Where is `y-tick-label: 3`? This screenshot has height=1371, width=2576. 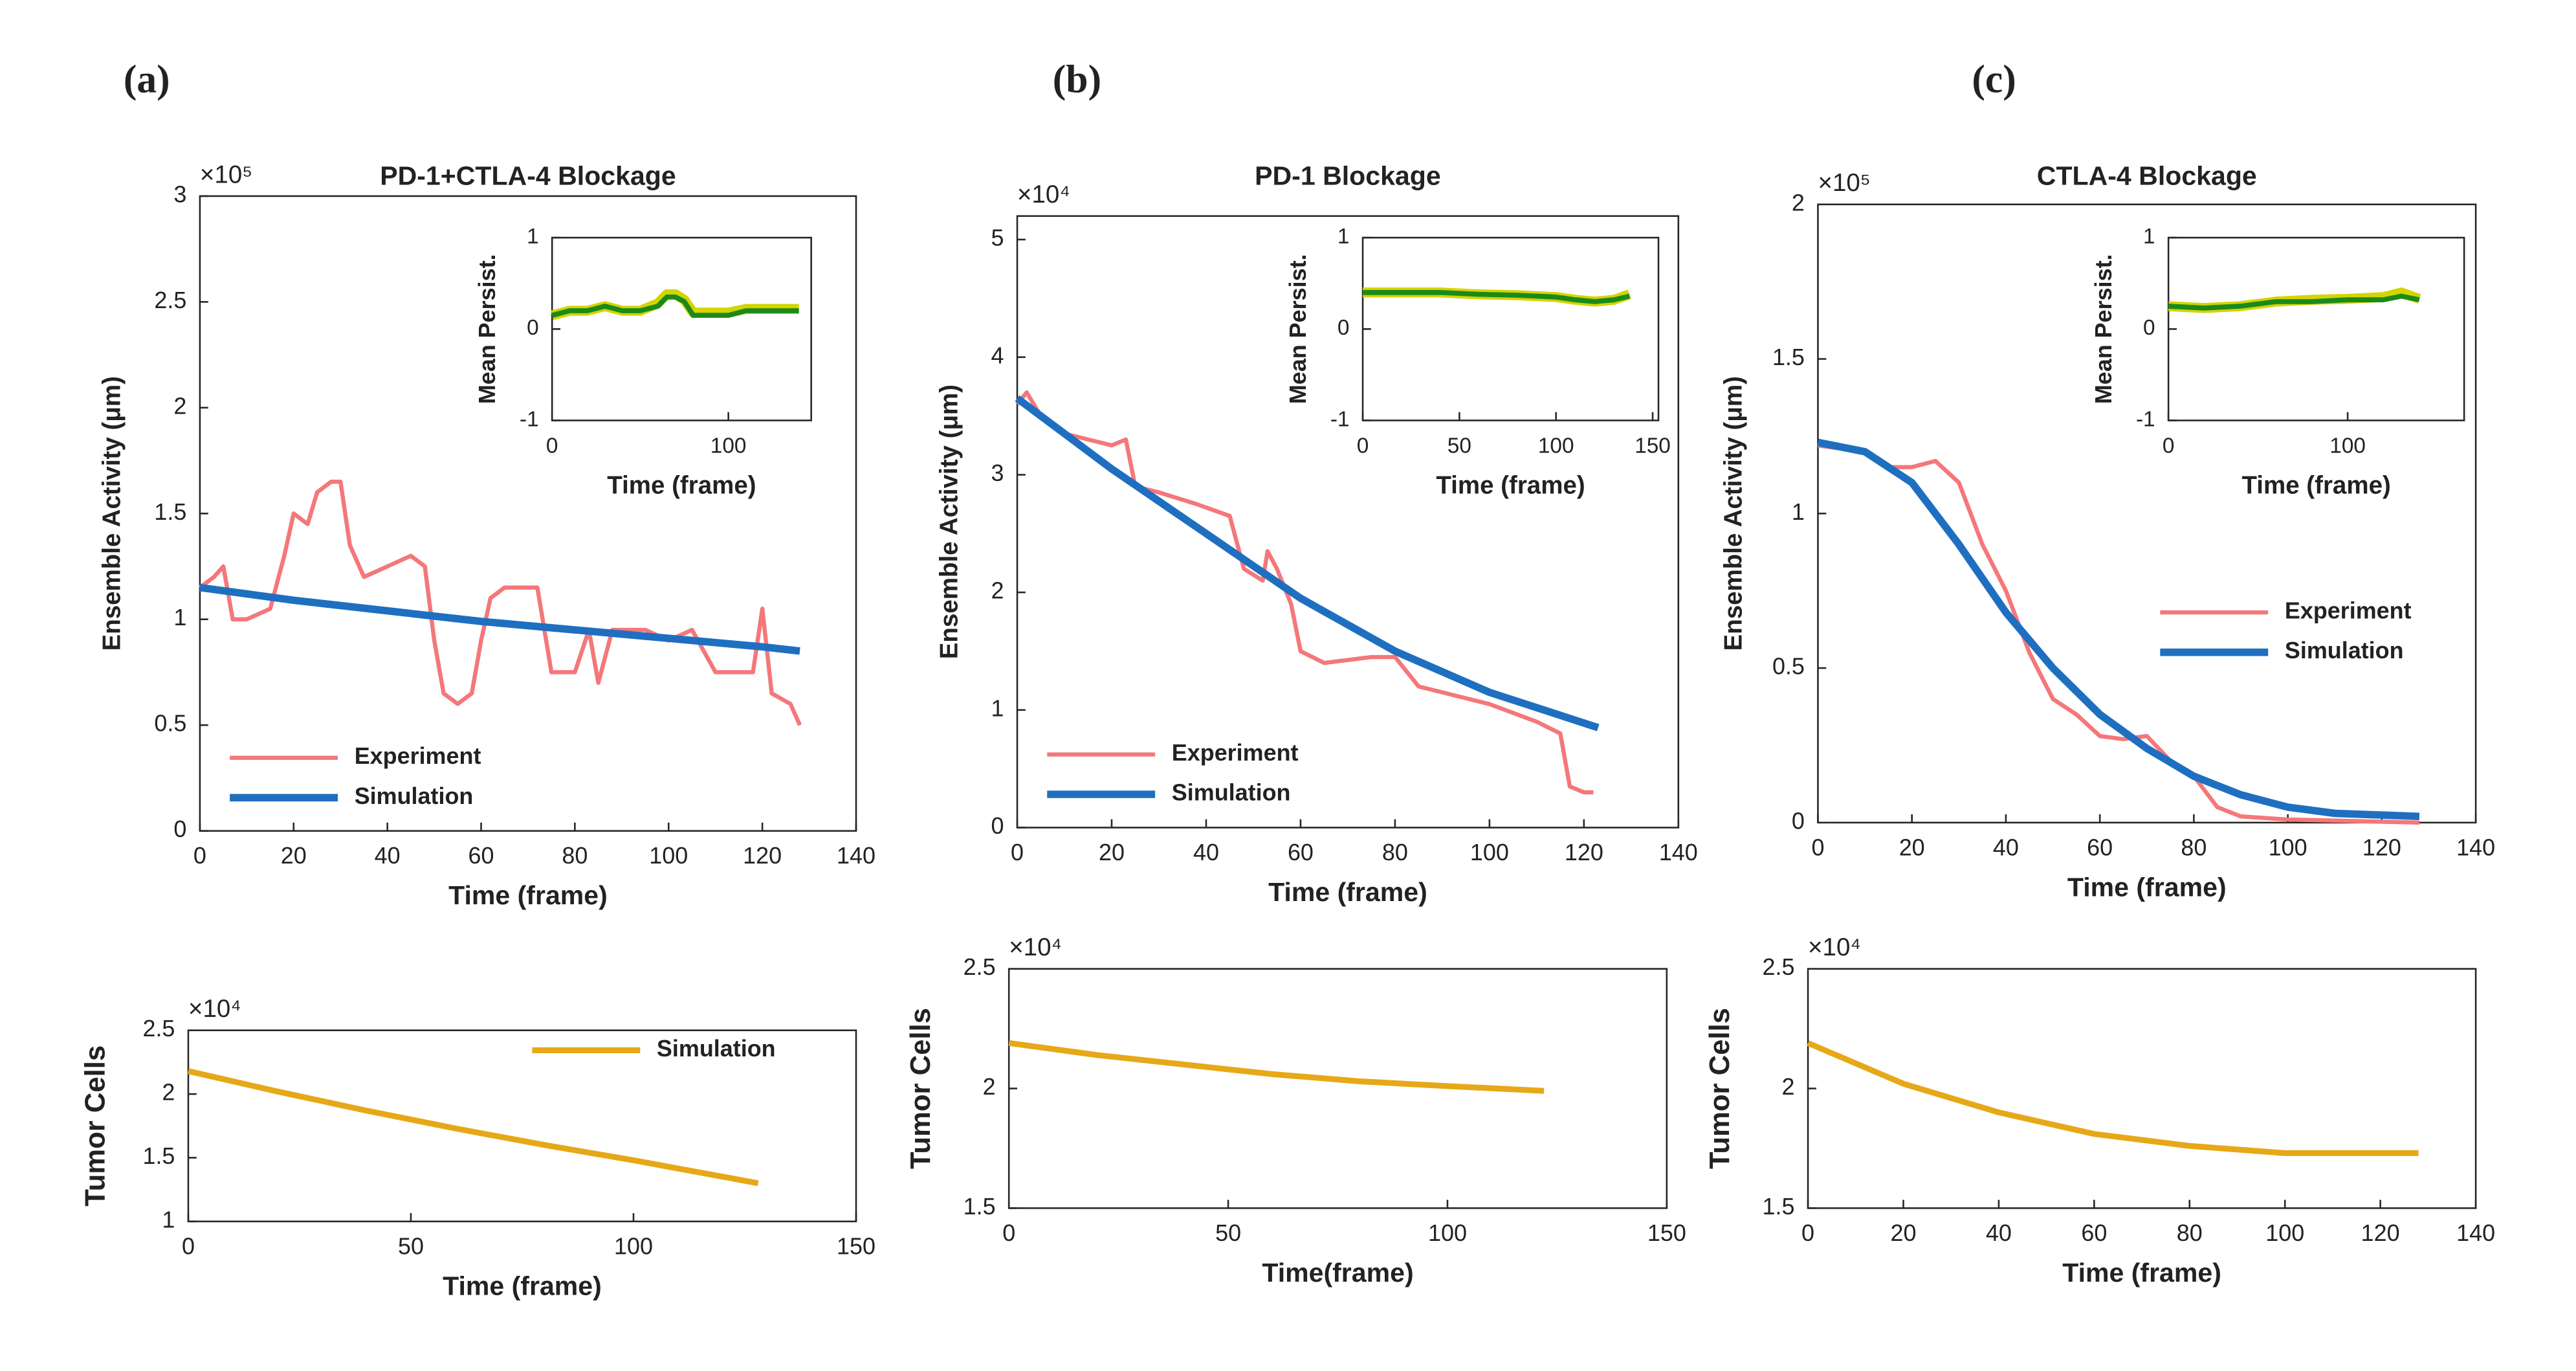
y-tick-label: 3 is located at coordinates (998, 473).